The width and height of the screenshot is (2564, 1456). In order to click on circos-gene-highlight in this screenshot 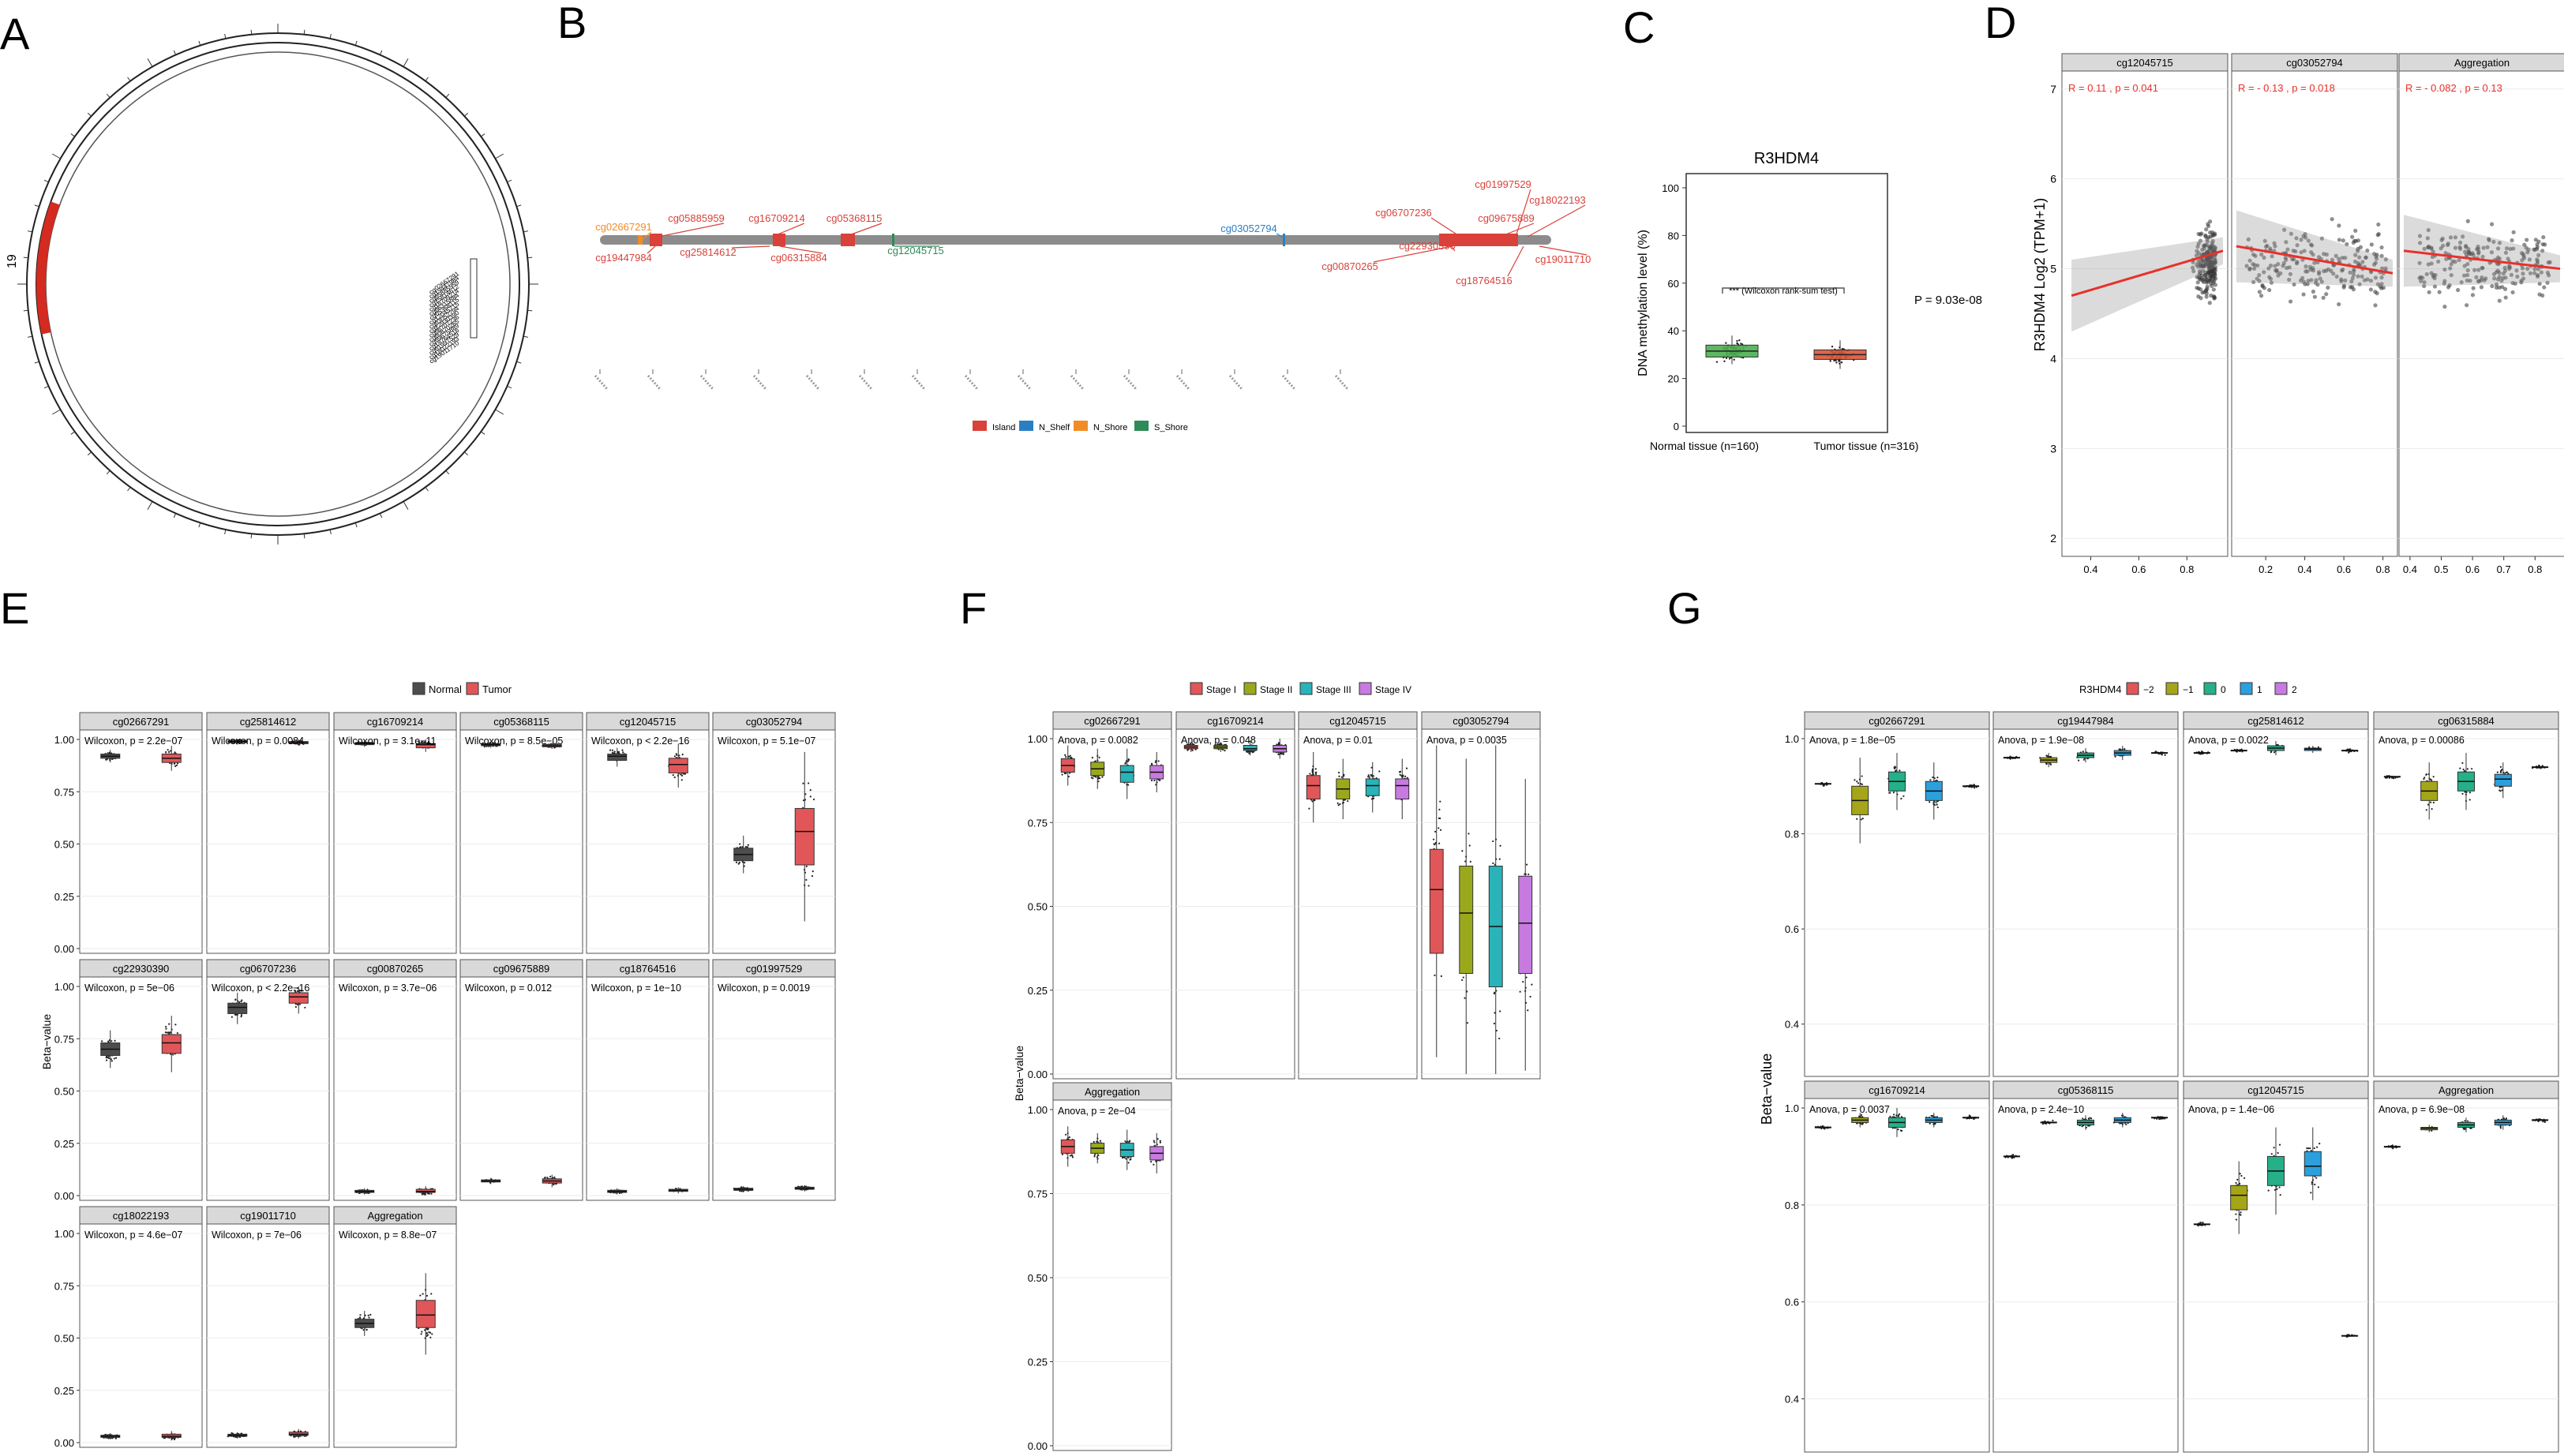, I will do `click(48, 268)`.